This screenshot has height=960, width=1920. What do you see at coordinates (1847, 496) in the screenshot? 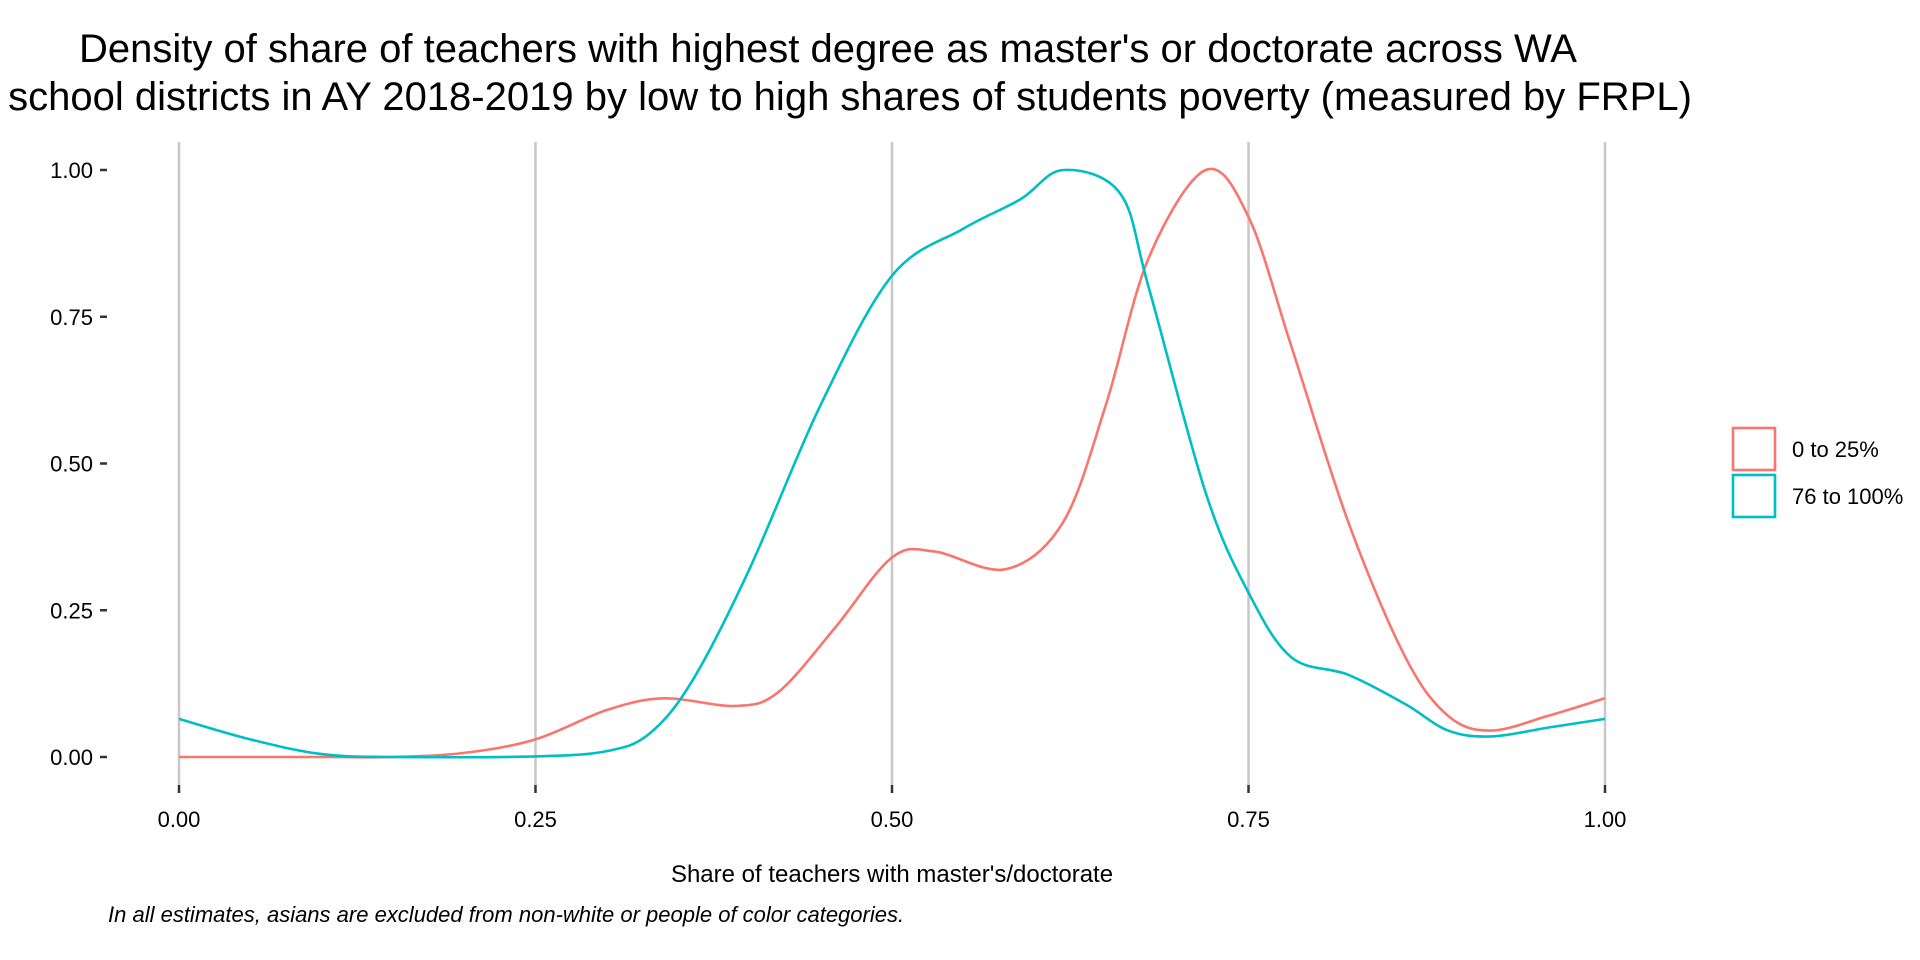
I see `legend-label-series-2: 76 to 100%` at bounding box center [1847, 496].